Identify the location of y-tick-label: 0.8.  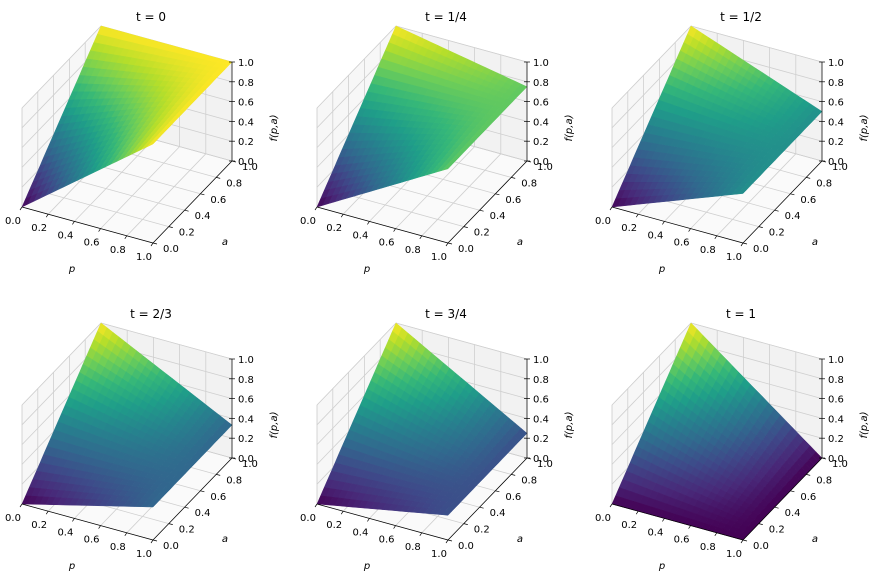
(824, 480).